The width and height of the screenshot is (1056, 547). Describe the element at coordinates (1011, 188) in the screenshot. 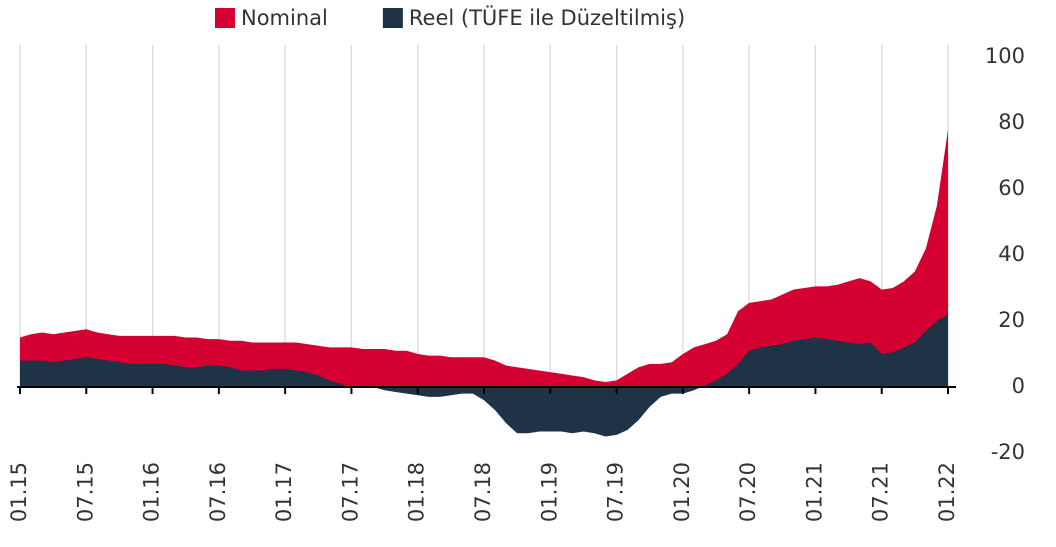

I see `y-tick-label: 60` at that location.